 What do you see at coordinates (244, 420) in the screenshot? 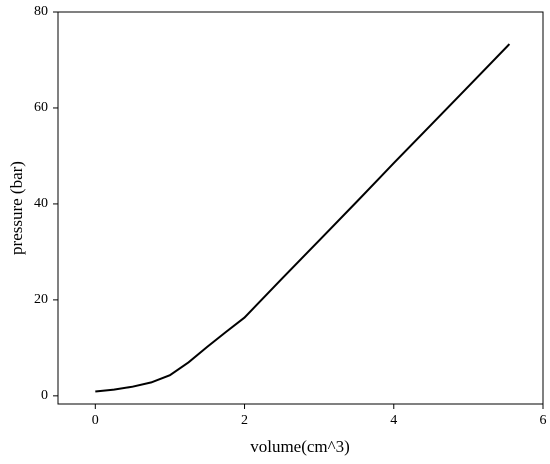
I see `x-tick-label: 2` at bounding box center [244, 420].